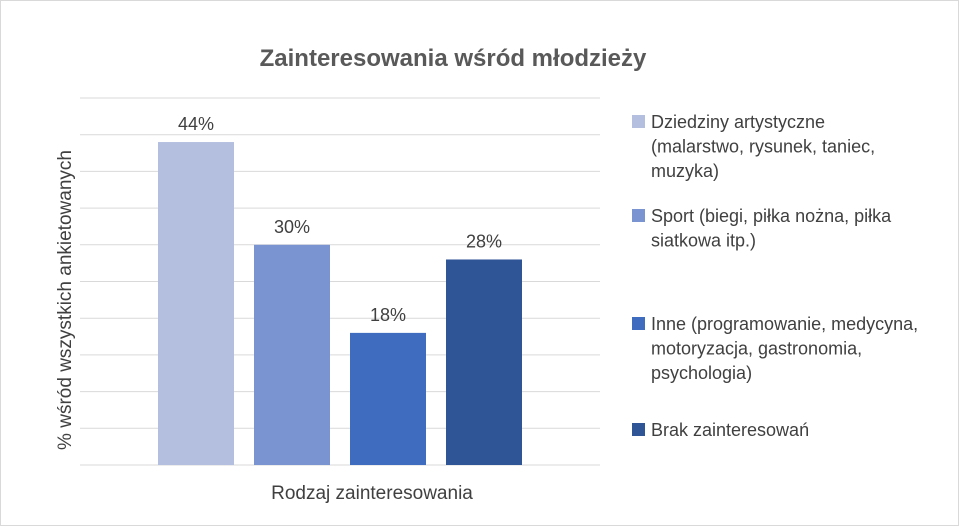 This screenshot has width=960, height=527. I want to click on legend-line: (malarstwo, rysunek, taniec,, so click(763, 147).